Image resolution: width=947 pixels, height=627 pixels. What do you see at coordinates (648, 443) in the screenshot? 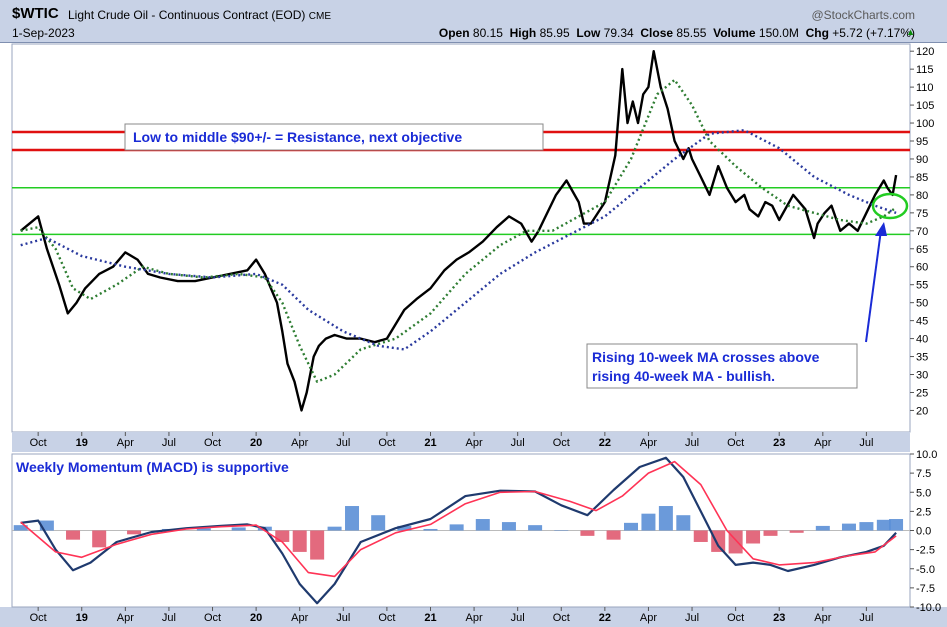
I see `xtick-label-top-14: Apr` at bounding box center [648, 443].